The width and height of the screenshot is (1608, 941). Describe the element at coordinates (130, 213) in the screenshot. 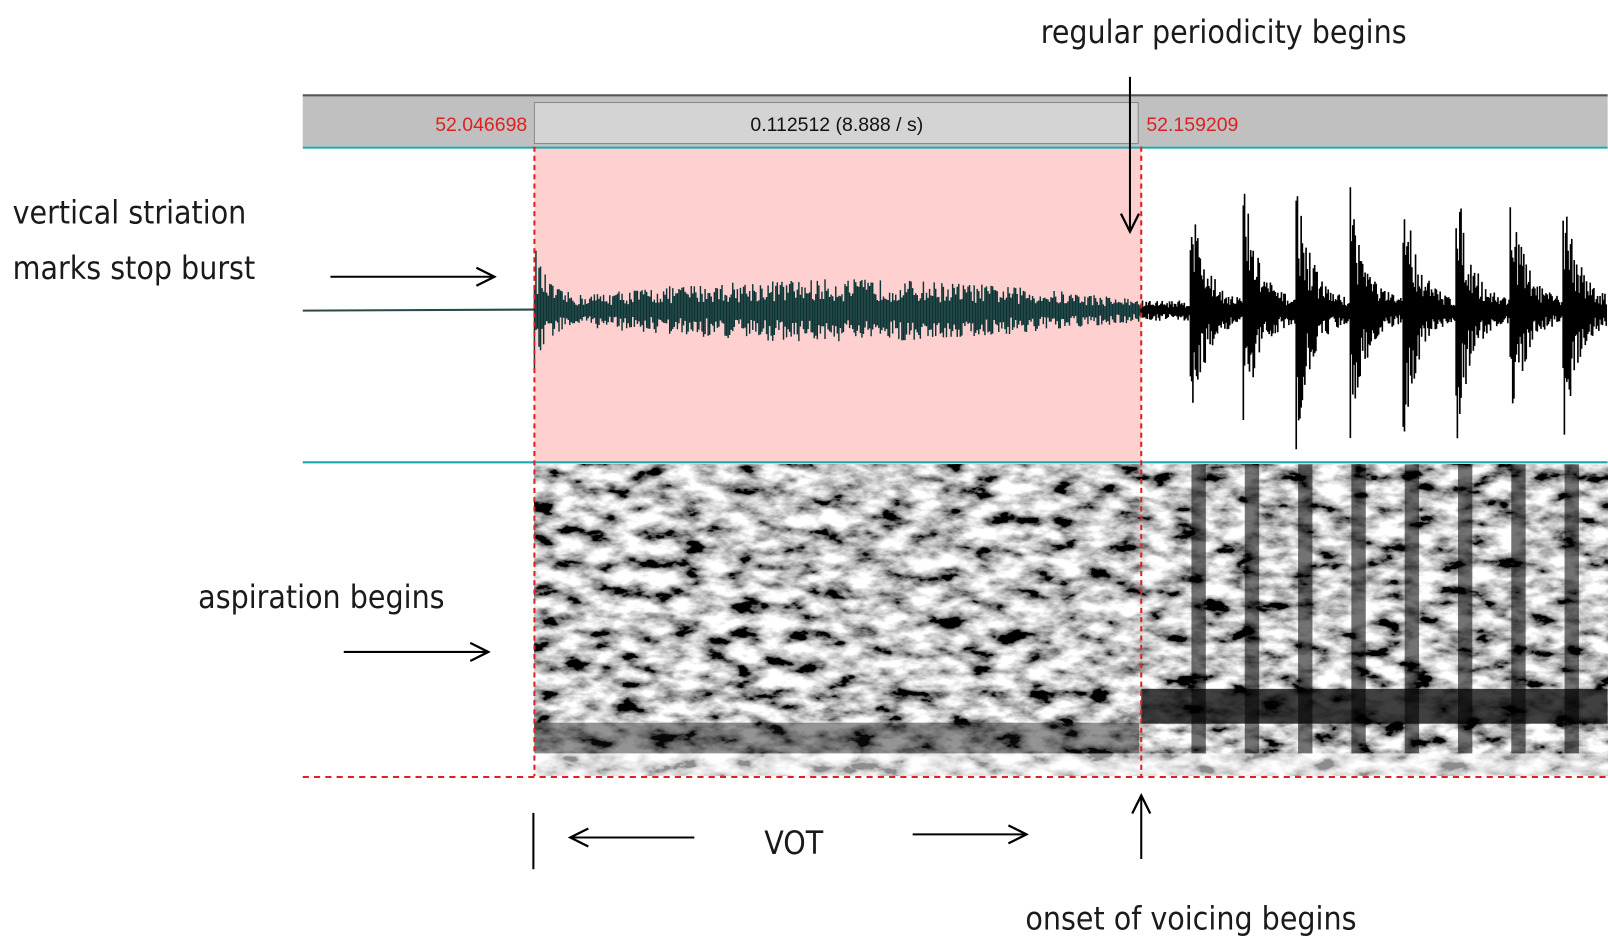

I see `annotation: vertical striation` at that location.